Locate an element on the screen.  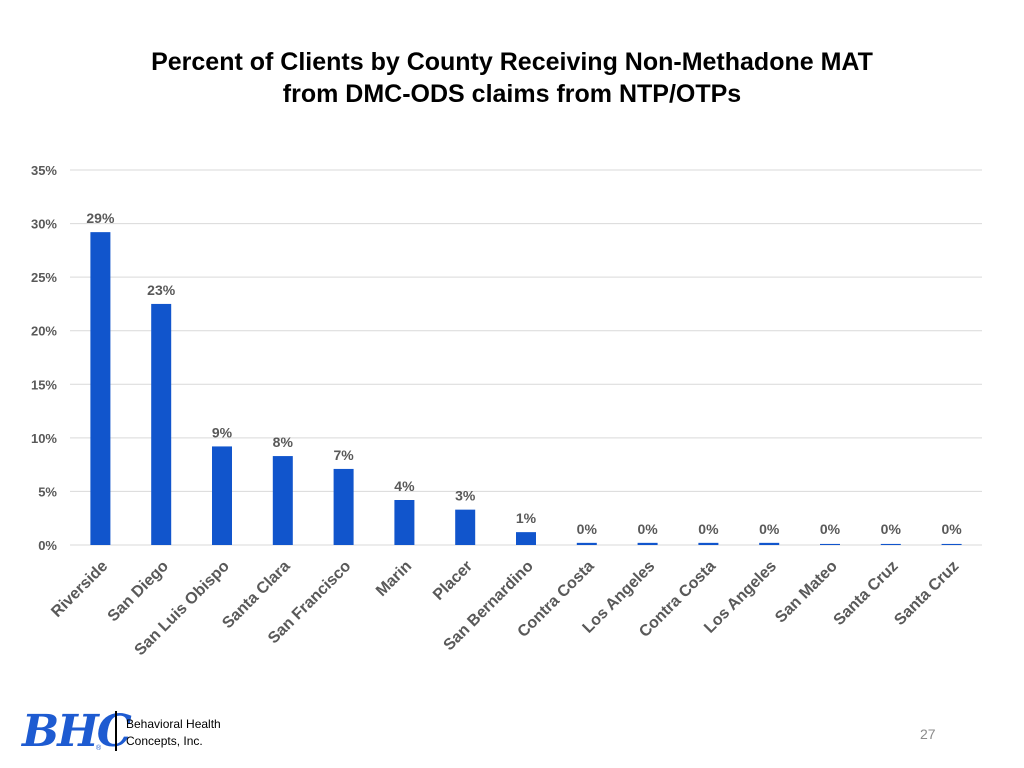
bhc-logo: BHC is located at coordinates (77, 731).